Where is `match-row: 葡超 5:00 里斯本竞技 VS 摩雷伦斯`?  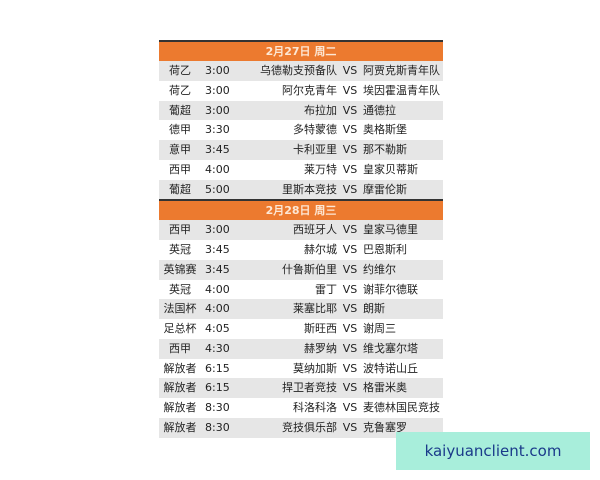
match-row: 葡超 5:00 里斯本竞技 VS 摩雷伦斯 is located at coordinates (301, 189).